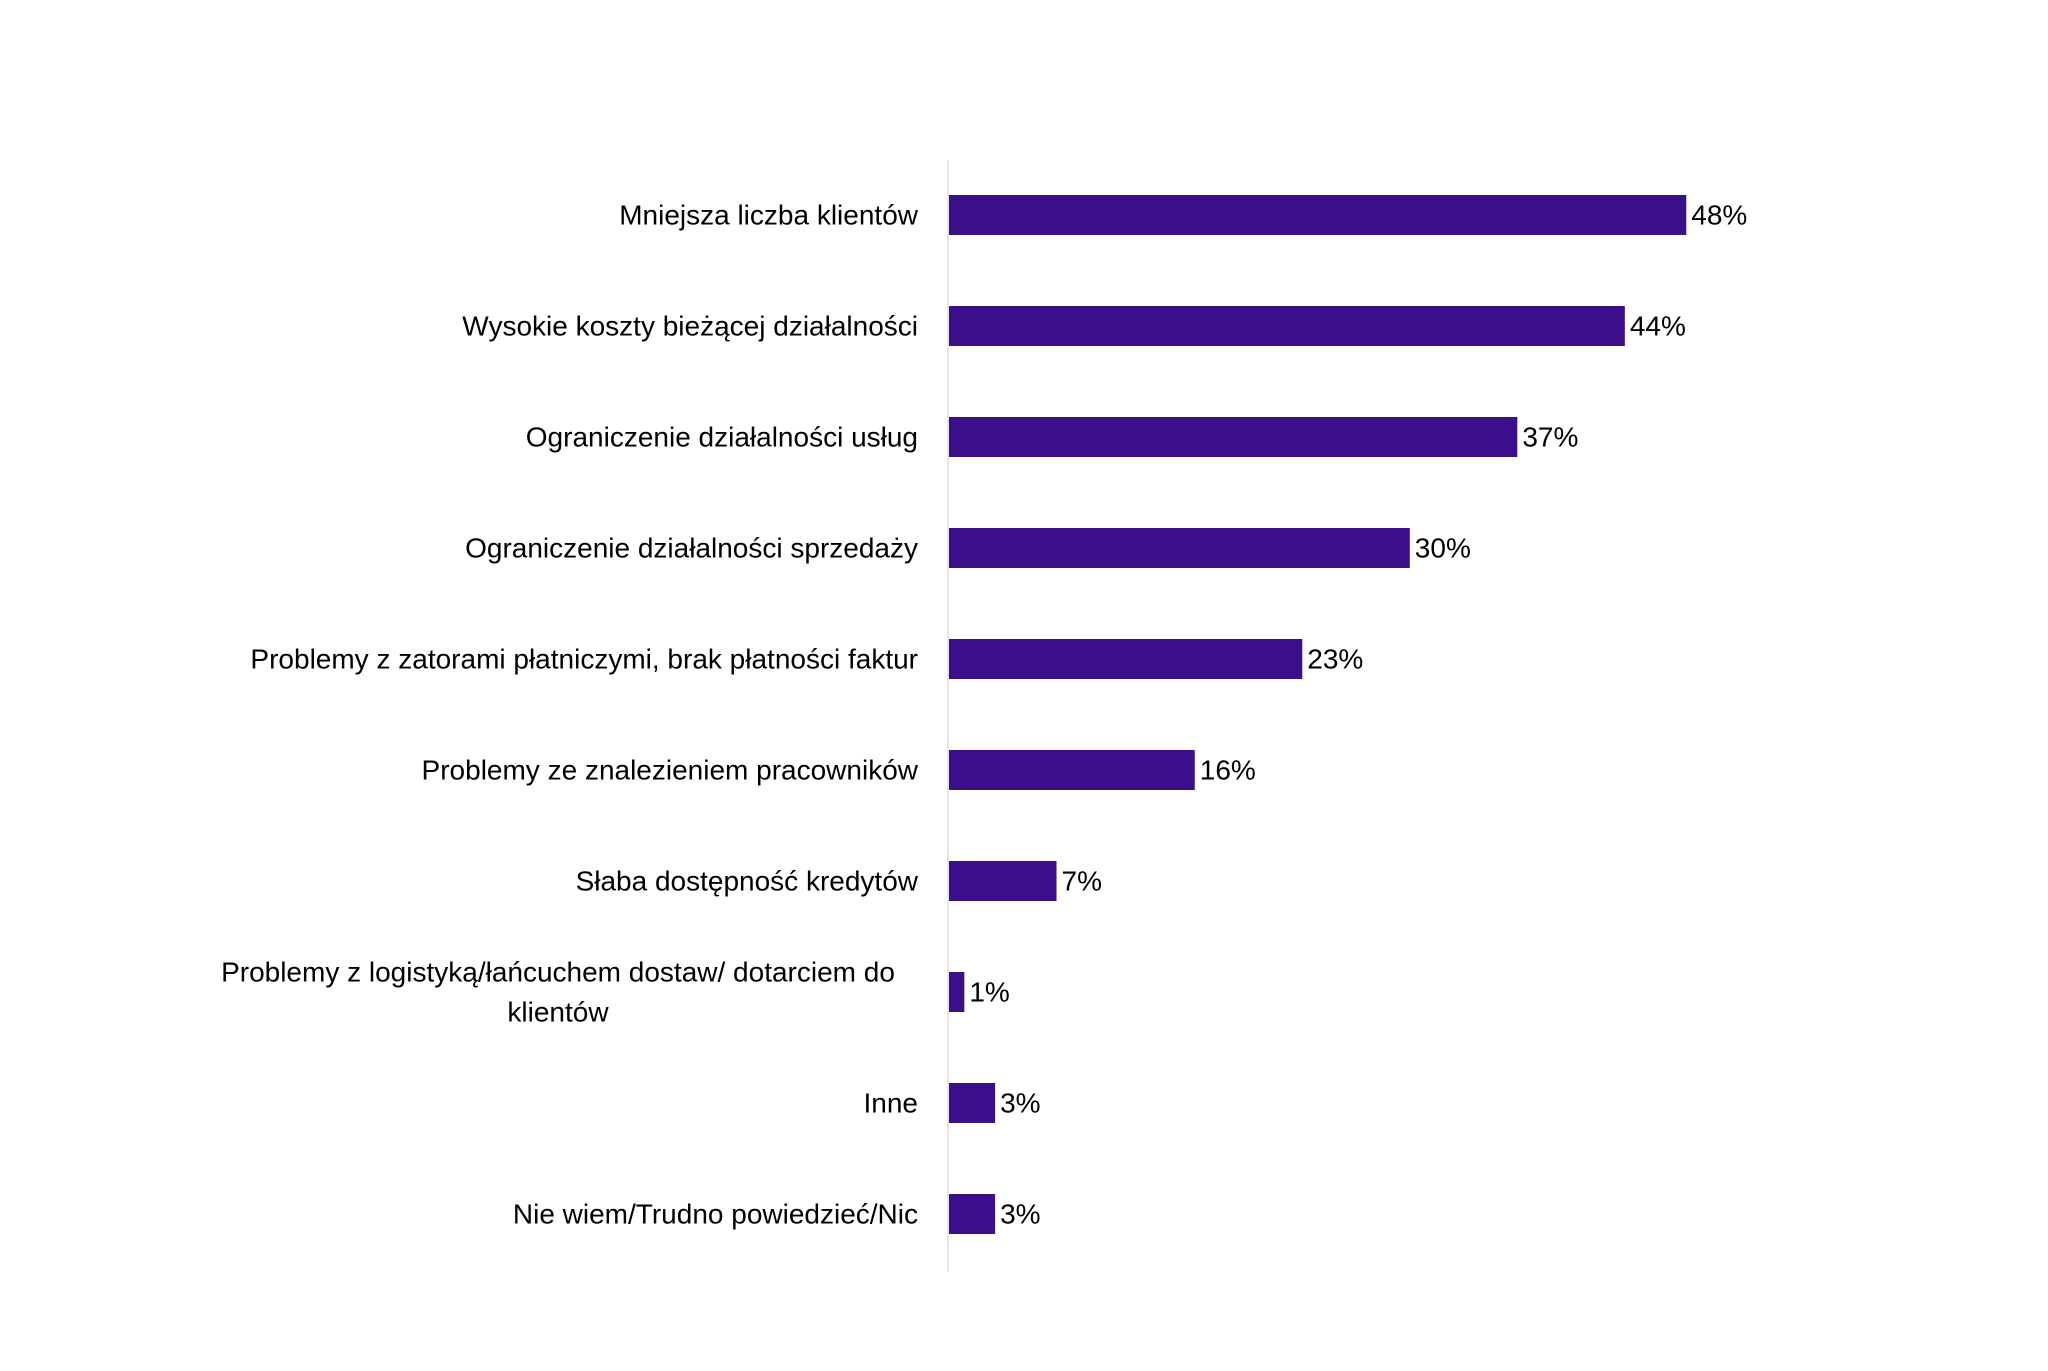 The height and width of the screenshot is (1371, 2048). Describe the element at coordinates (558, 1012) in the screenshot. I see `category-label-line: klientów` at that location.